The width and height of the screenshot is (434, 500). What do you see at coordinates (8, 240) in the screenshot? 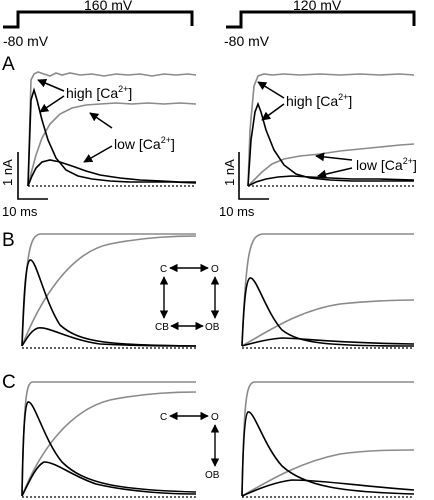
I see `panel-label-b: B` at bounding box center [8, 240].